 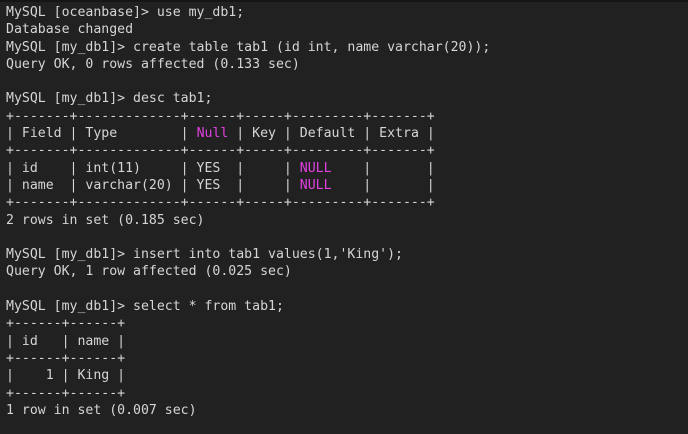 What do you see at coordinates (248, 12) in the screenshot?
I see `terminal-line: MySQL [oceanbase]> use my_db1;` at bounding box center [248, 12].